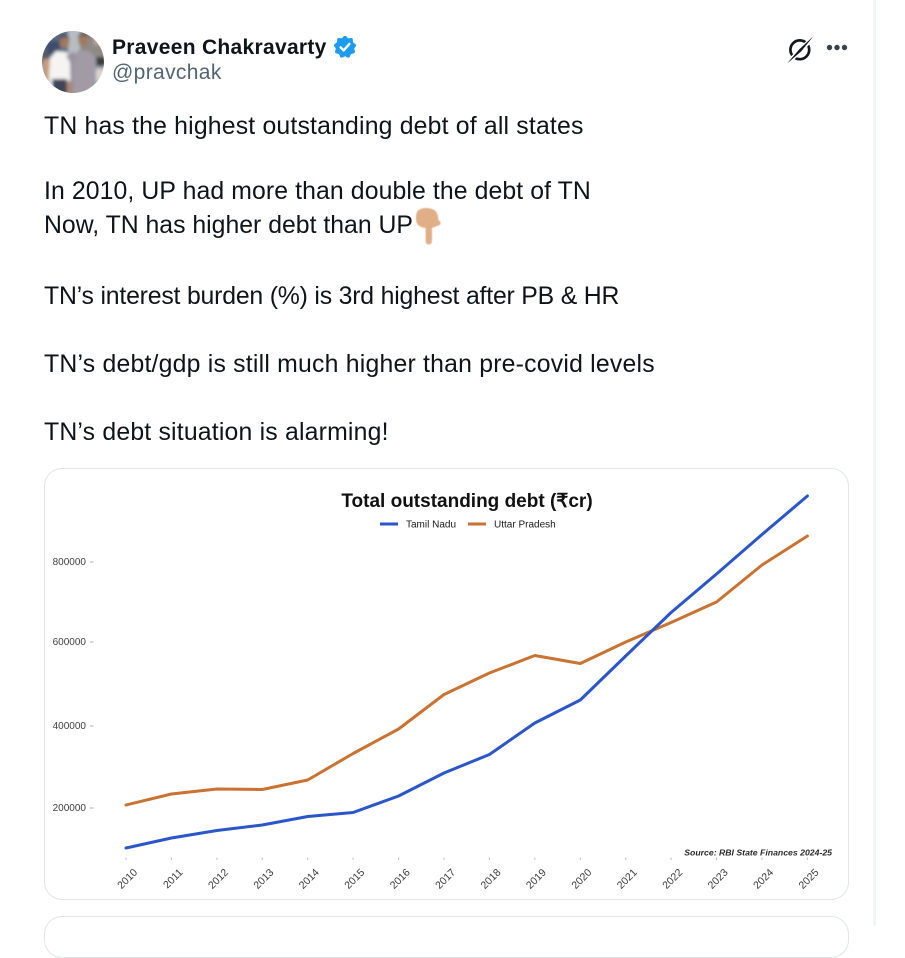 This screenshot has width=905, height=958. What do you see at coordinates (536, 879) in the screenshot?
I see `svg-text: 2019` at bounding box center [536, 879].